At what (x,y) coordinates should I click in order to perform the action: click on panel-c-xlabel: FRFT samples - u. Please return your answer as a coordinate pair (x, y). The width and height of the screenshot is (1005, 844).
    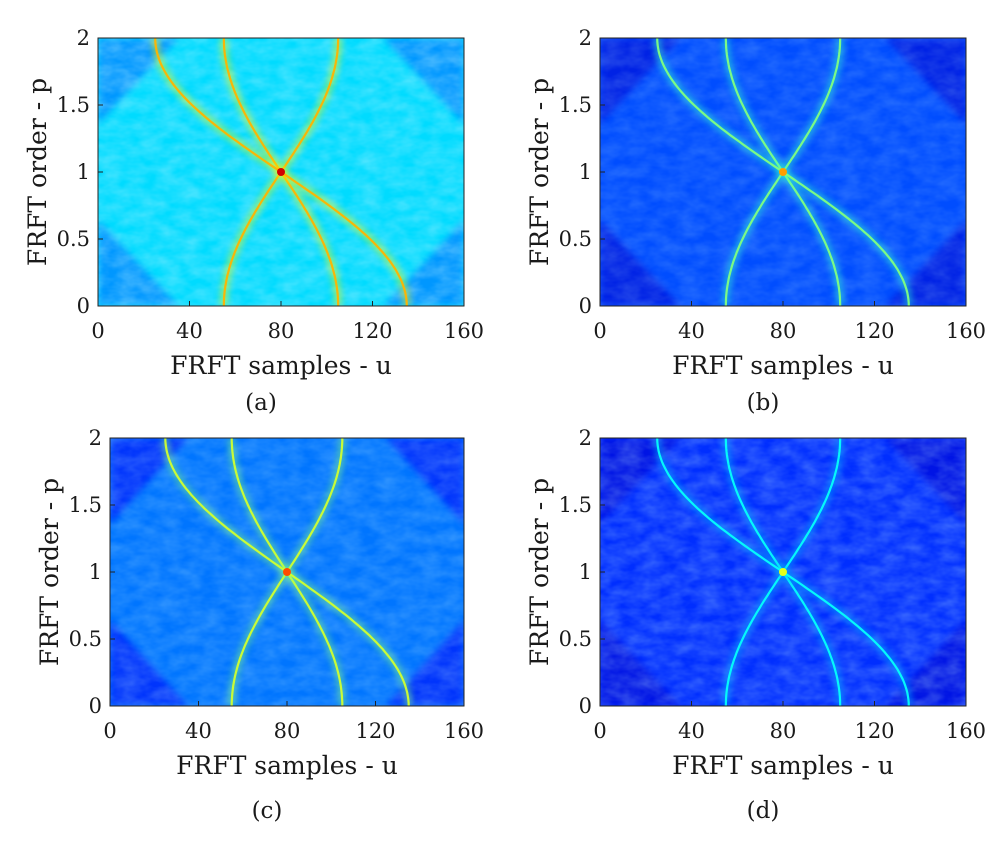
    Looking at the image, I should click on (287, 765).